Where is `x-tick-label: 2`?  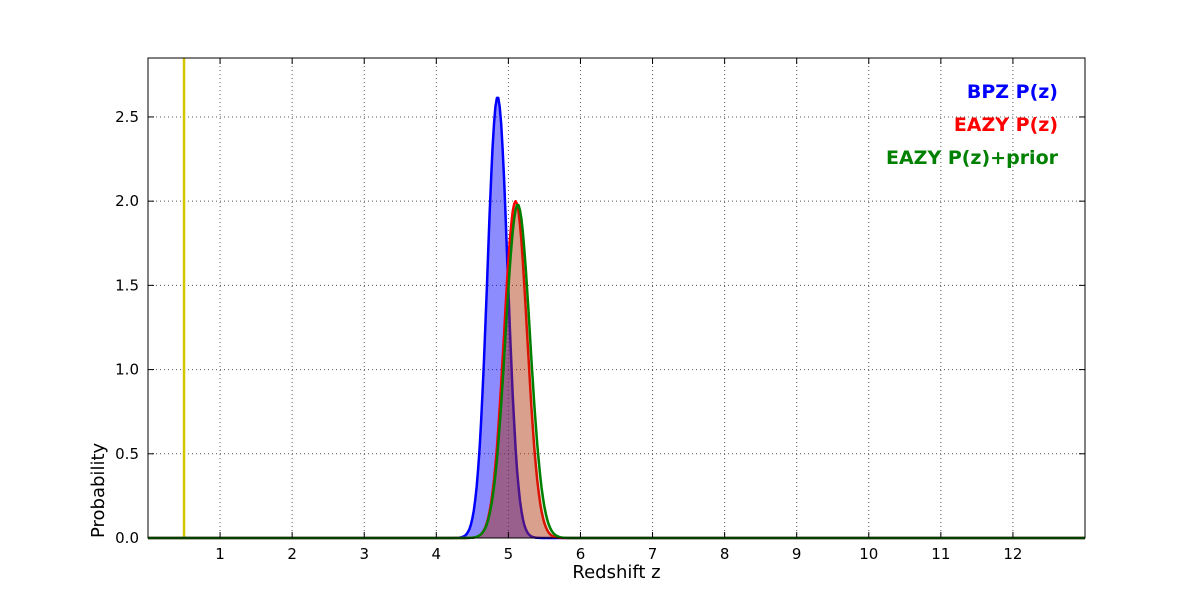 x-tick-label: 2 is located at coordinates (292, 554).